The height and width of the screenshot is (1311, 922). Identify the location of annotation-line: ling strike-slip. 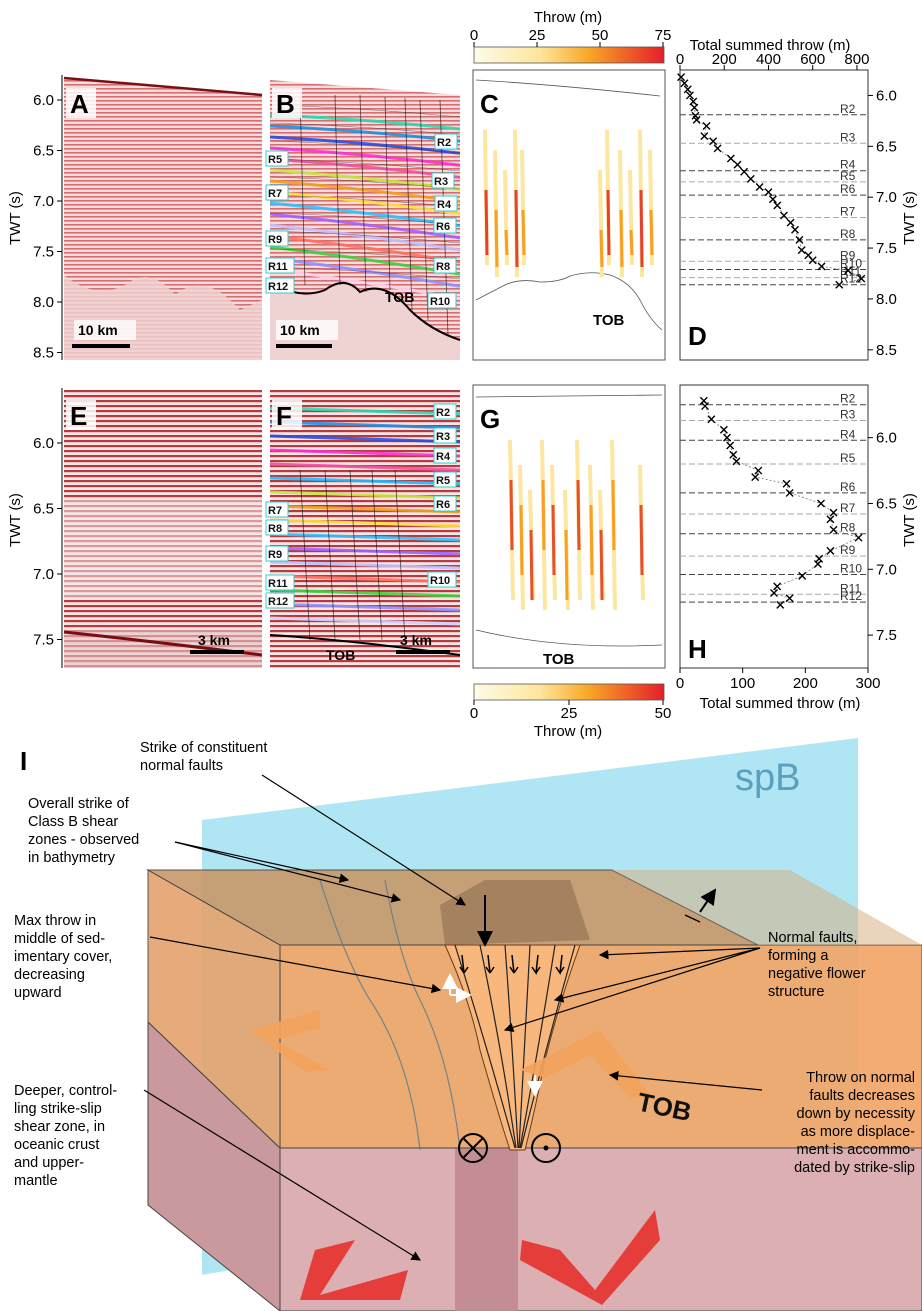
(58, 1109).